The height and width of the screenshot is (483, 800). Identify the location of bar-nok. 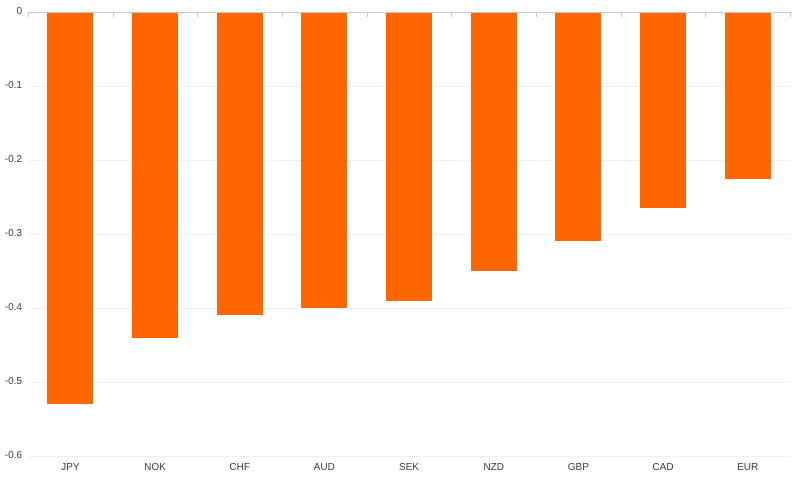
(155, 175).